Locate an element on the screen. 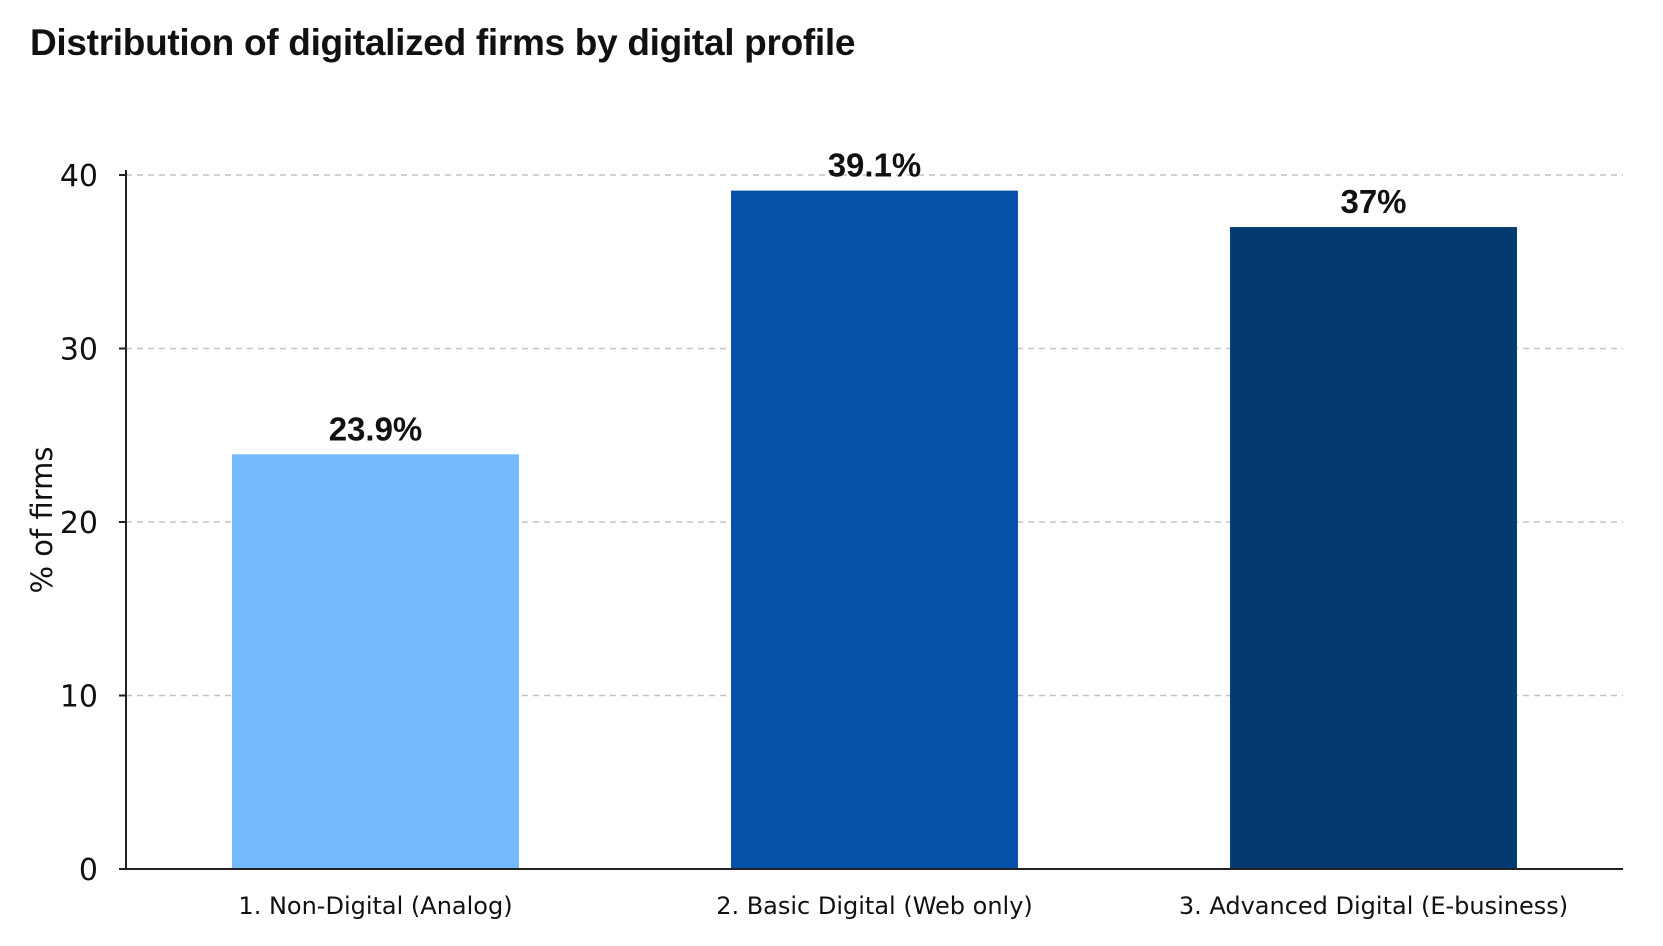  category-label: 1. Non-Digital (Analog) is located at coordinates (375, 906).